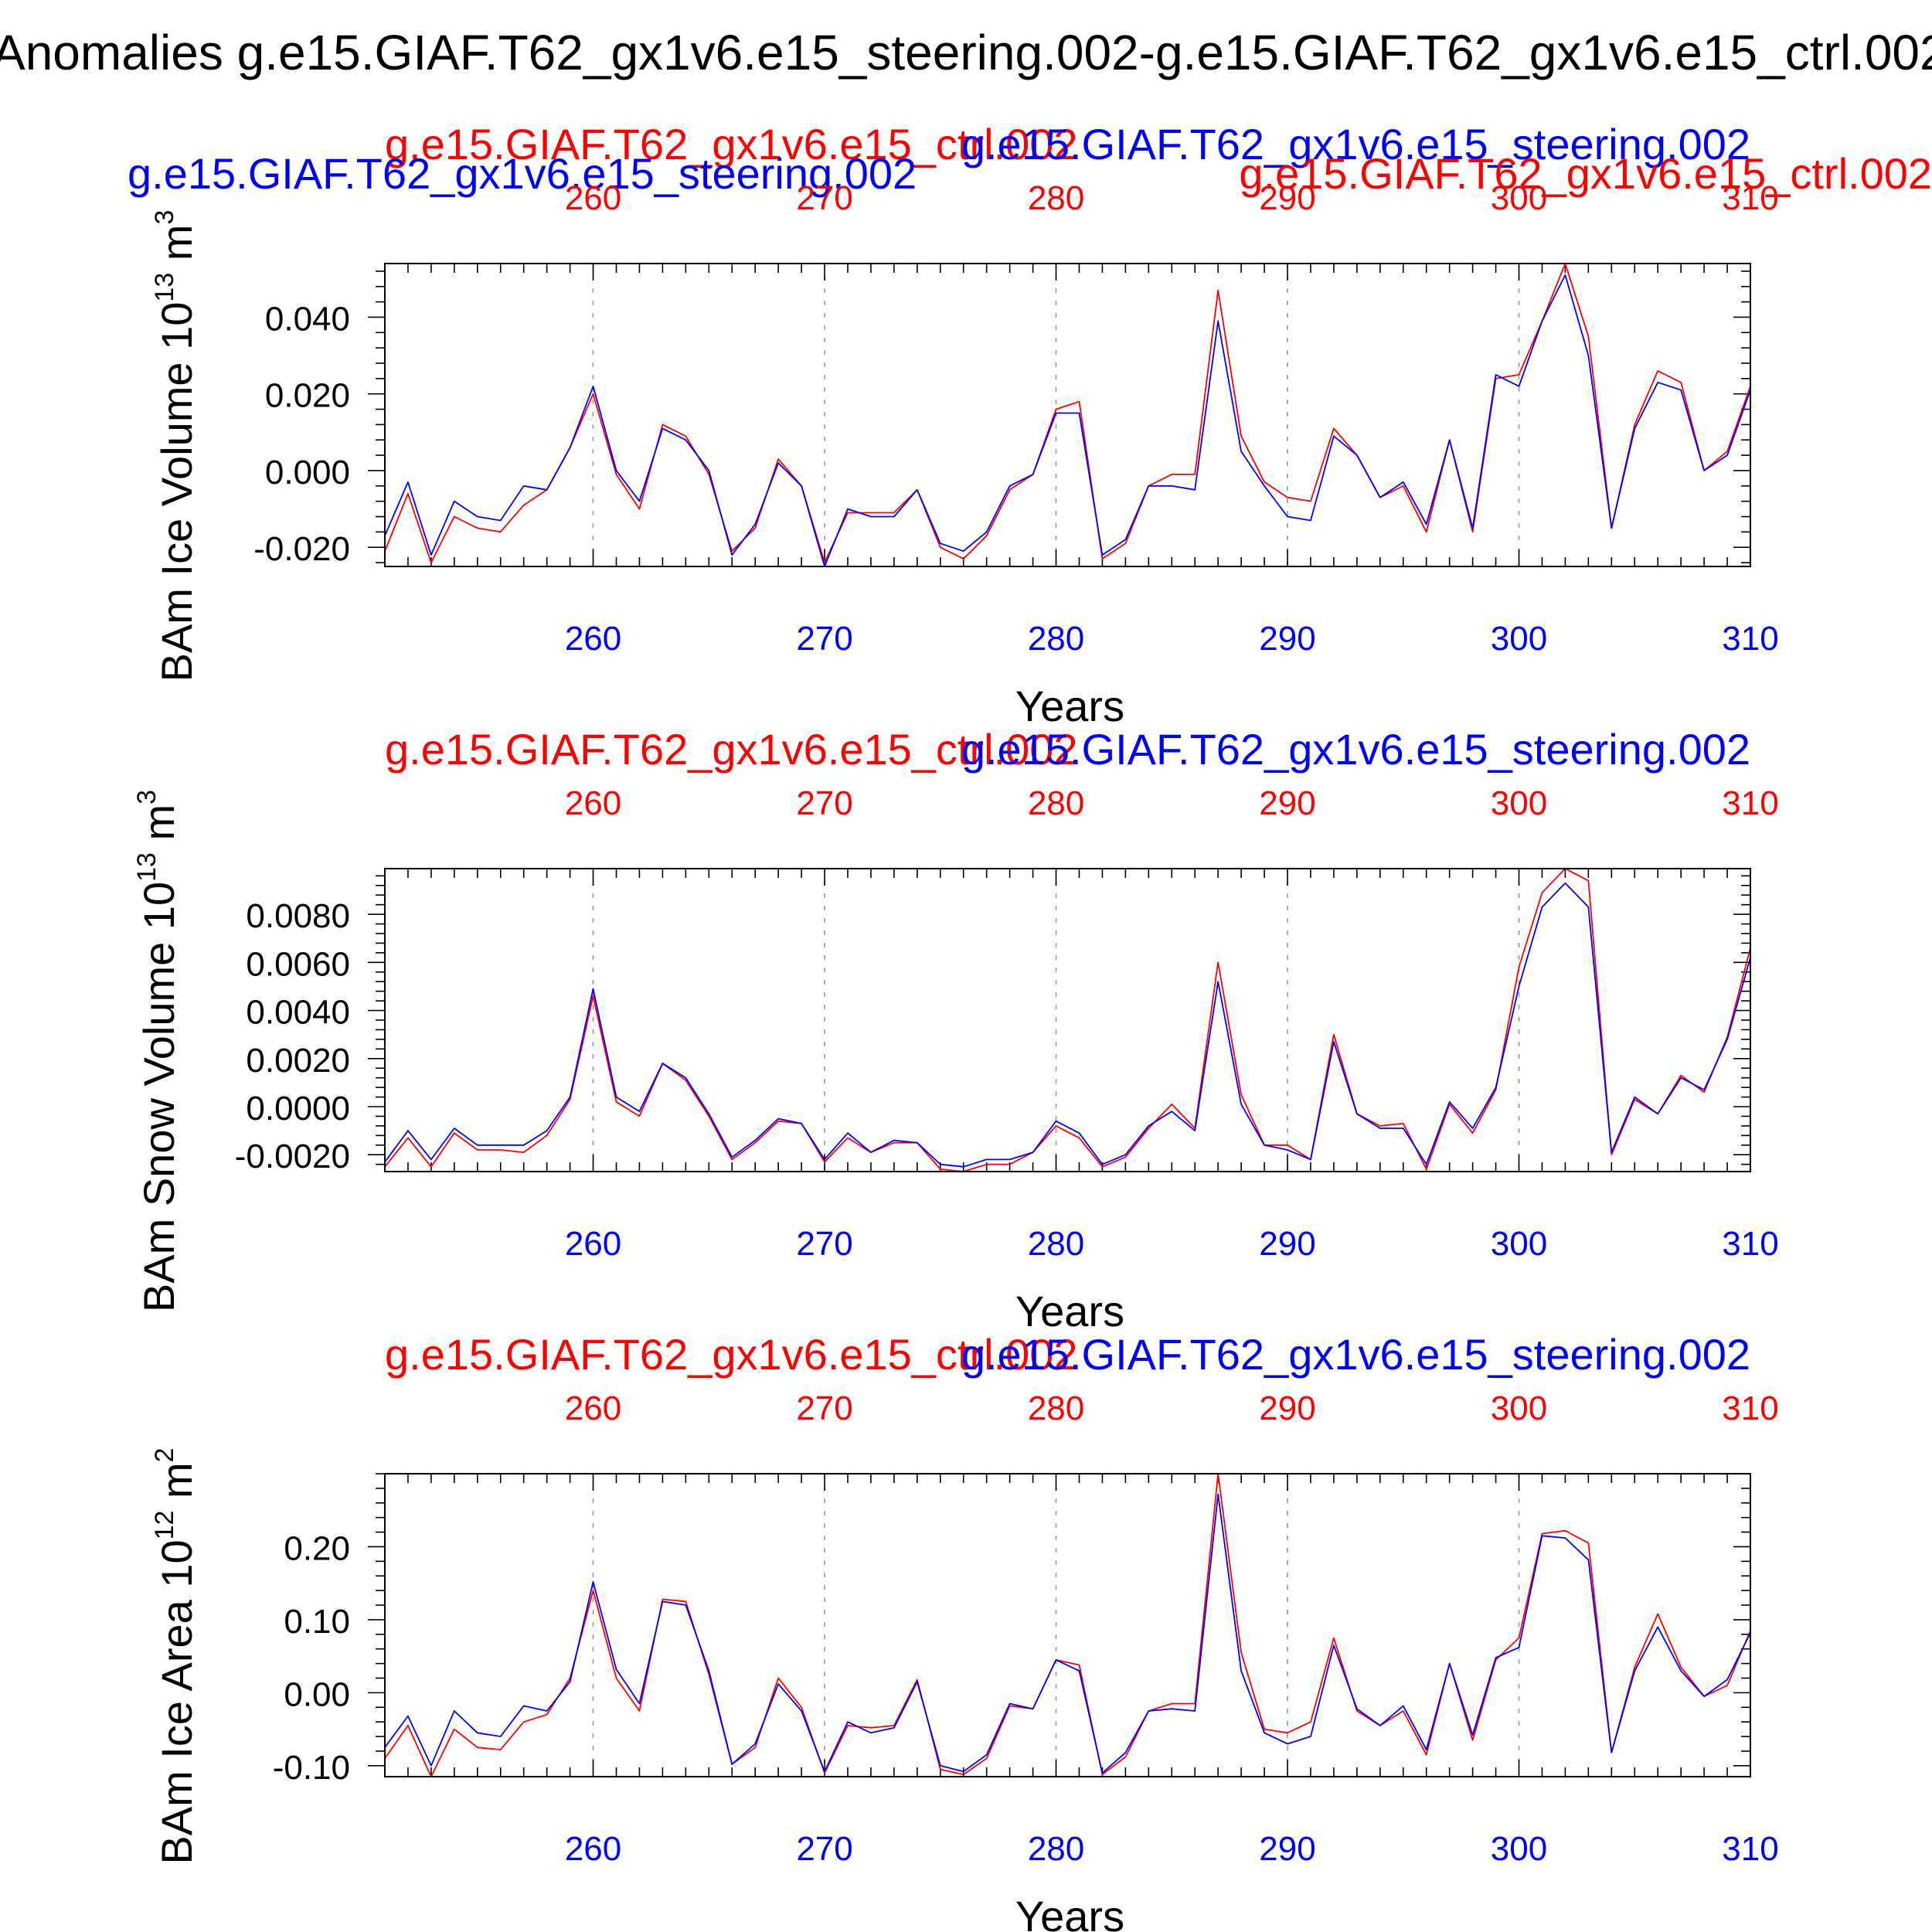  What do you see at coordinates (317, 1694) in the screenshot?
I see `y-tick-label: 0.00` at bounding box center [317, 1694].